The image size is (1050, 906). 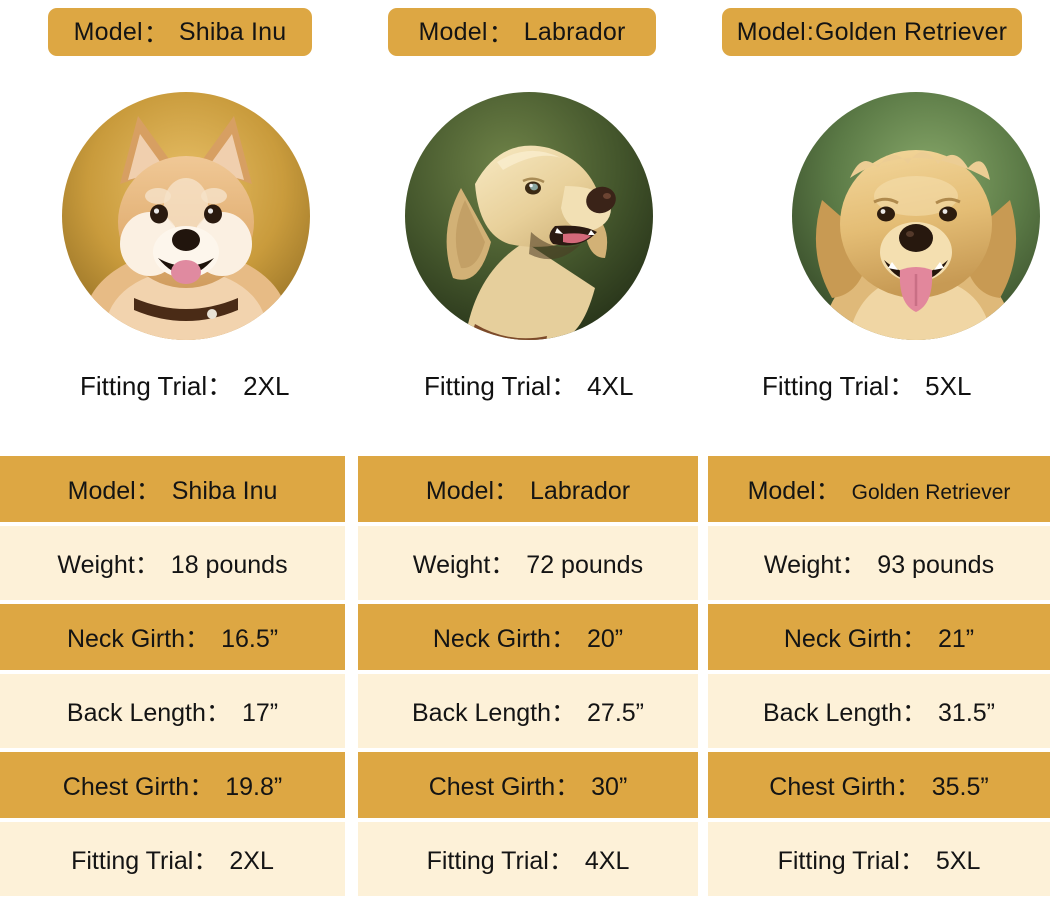 I want to click on model-badge-shiba-inu: Model： Shiba Inu, so click(x=180, y=32).